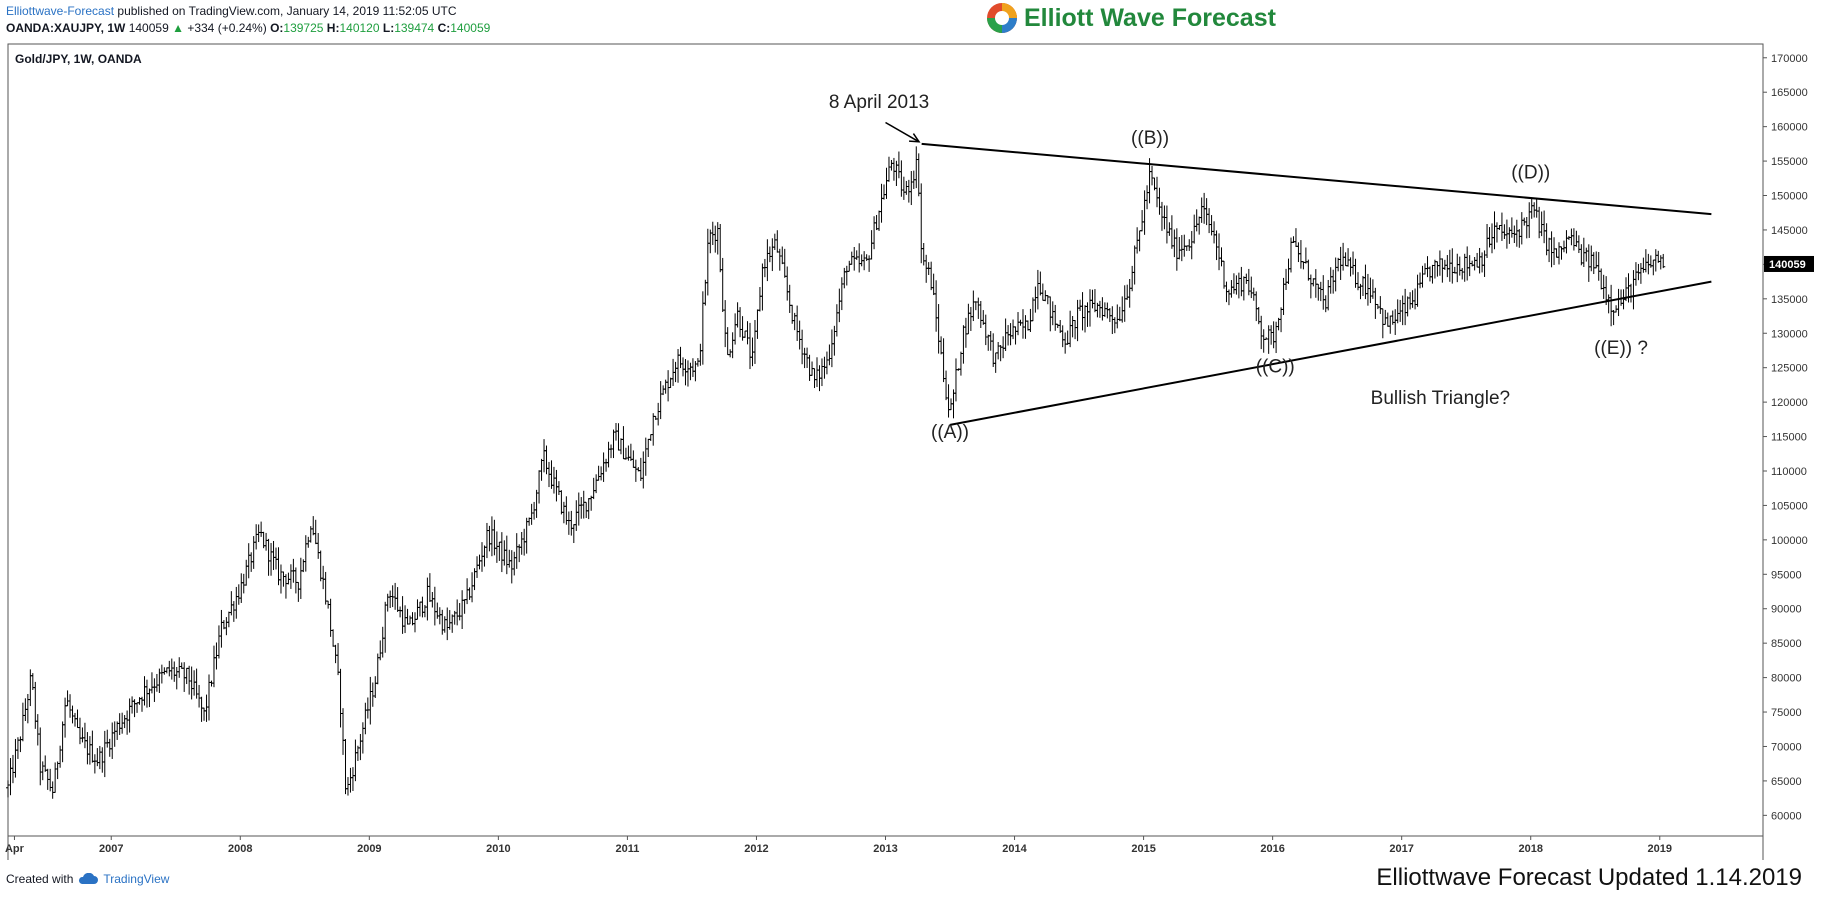 This screenshot has width=1828, height=899. Describe the element at coordinates (1786, 610) in the screenshot. I see `price-tick-label: 90000` at that location.